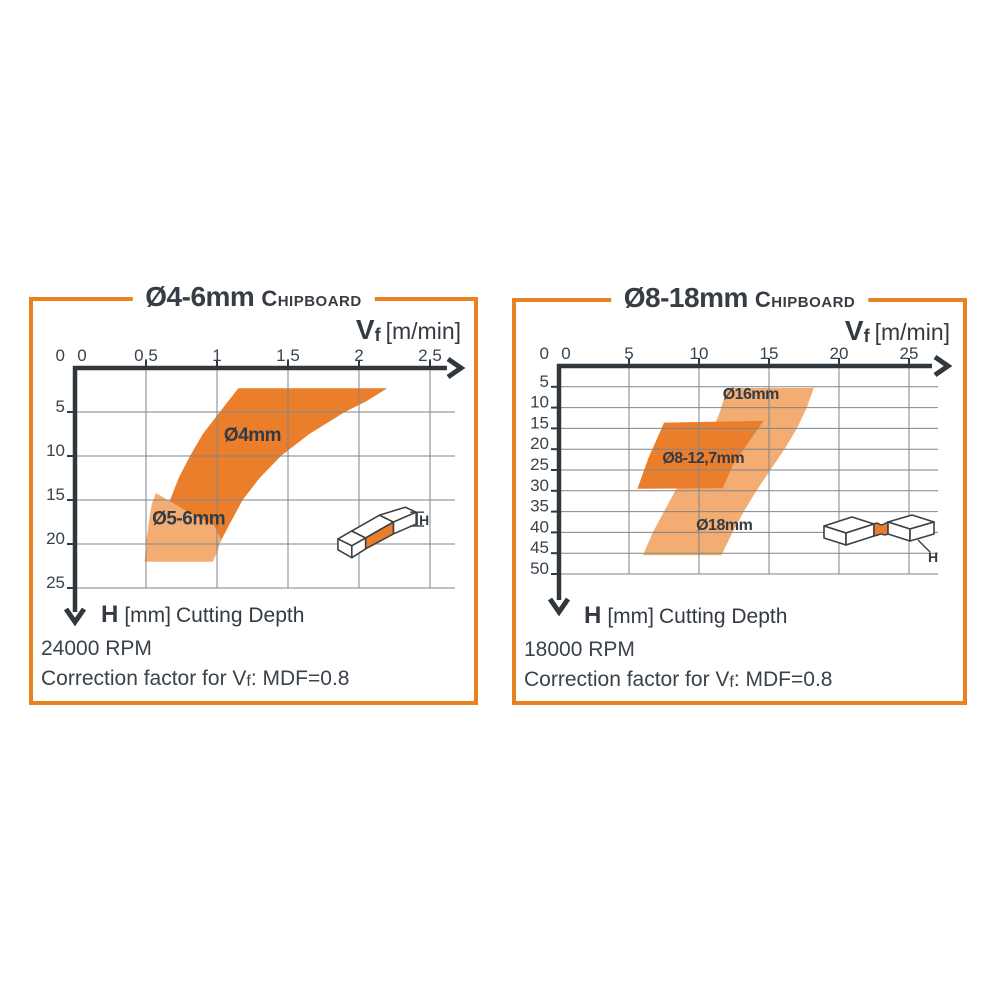  I want to click on panel-title: Ø8-18mm Chipboard, so click(739, 300).